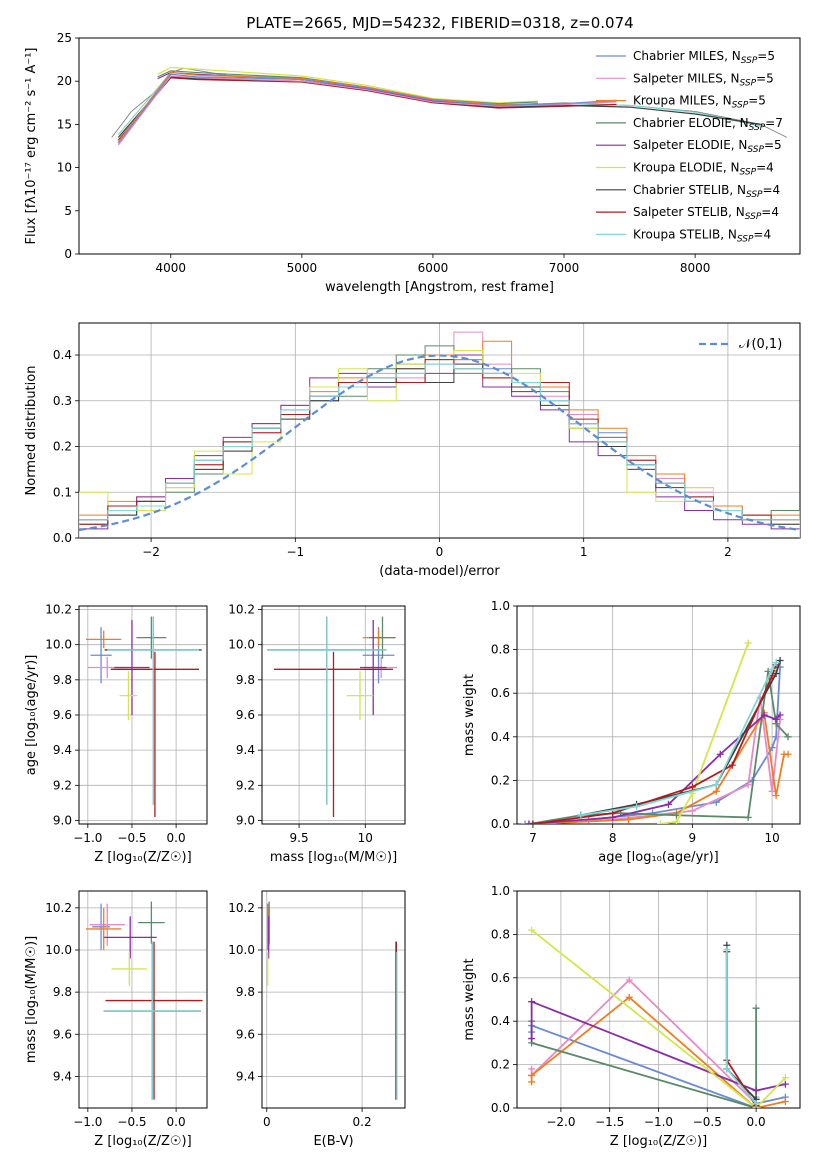 The height and width of the screenshot is (1170, 819). What do you see at coordinates (533, 838) in the screenshot?
I see `weight_vs_age-xtick-label: 7` at bounding box center [533, 838].